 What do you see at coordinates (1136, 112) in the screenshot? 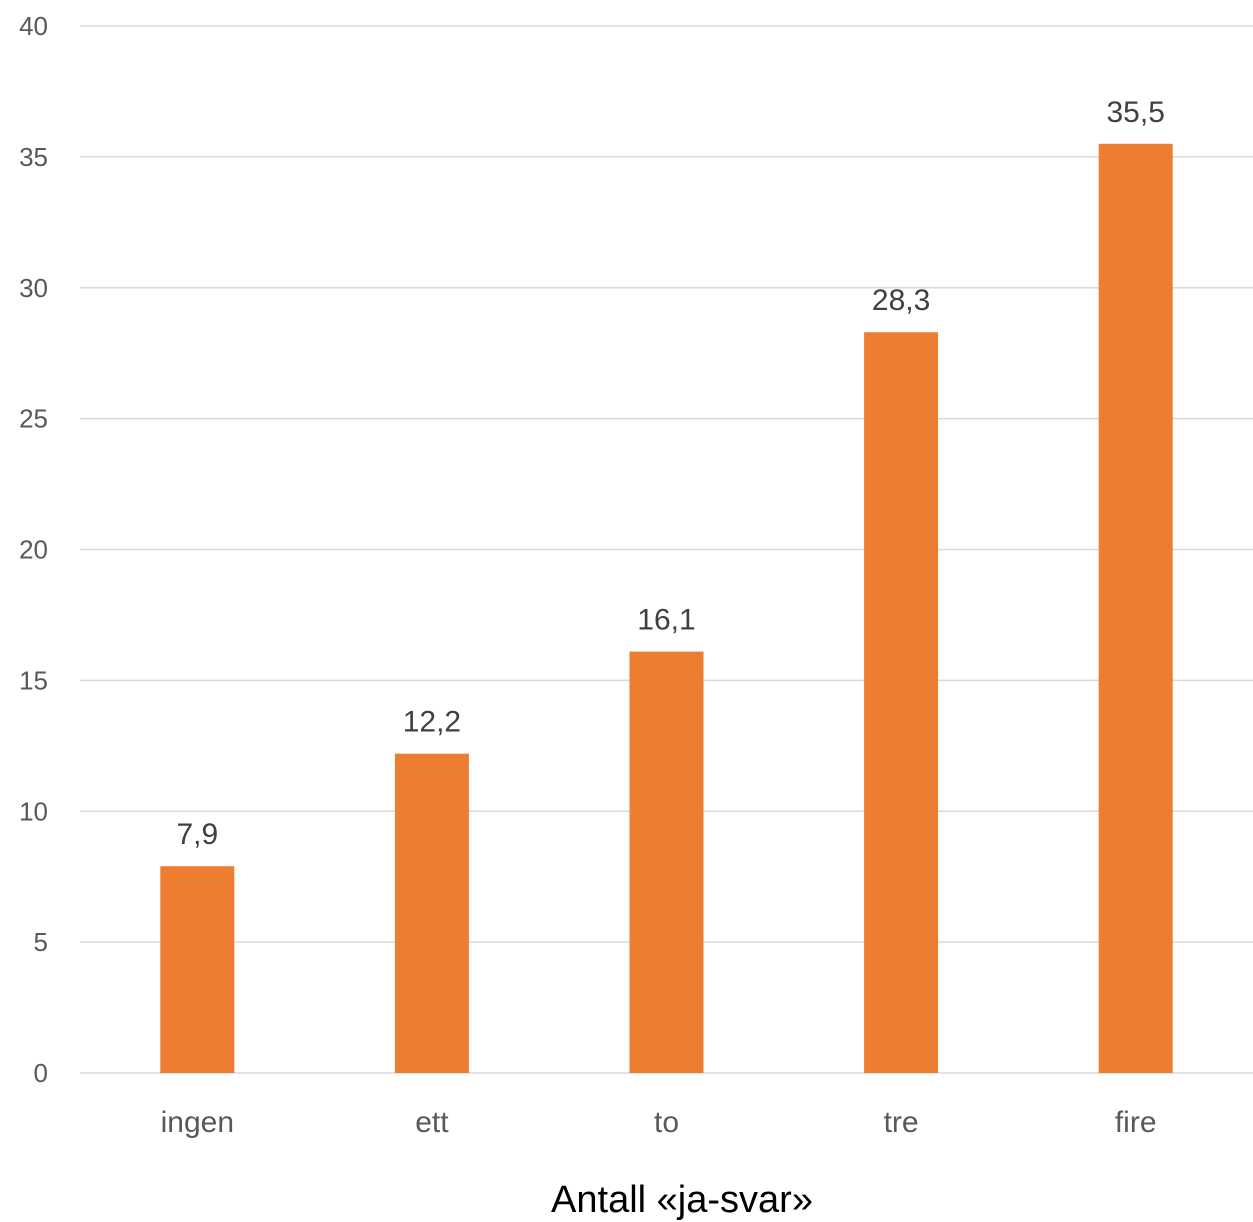
I see `data-label: 35,5` at bounding box center [1136, 112].